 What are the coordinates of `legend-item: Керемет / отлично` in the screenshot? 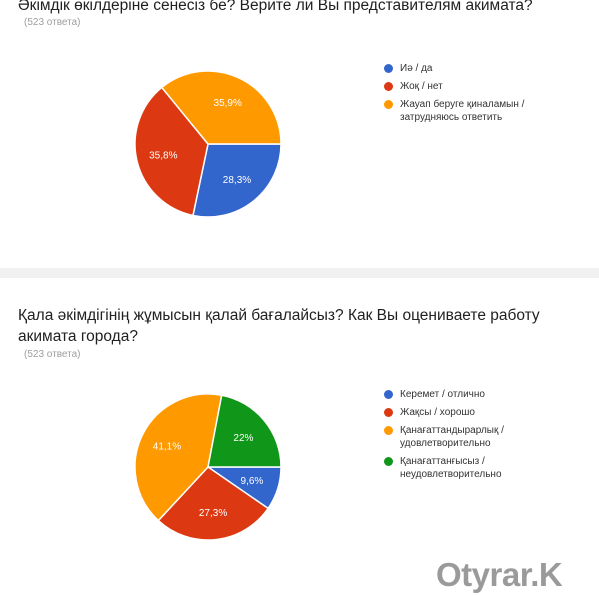 It's located at (484, 394).